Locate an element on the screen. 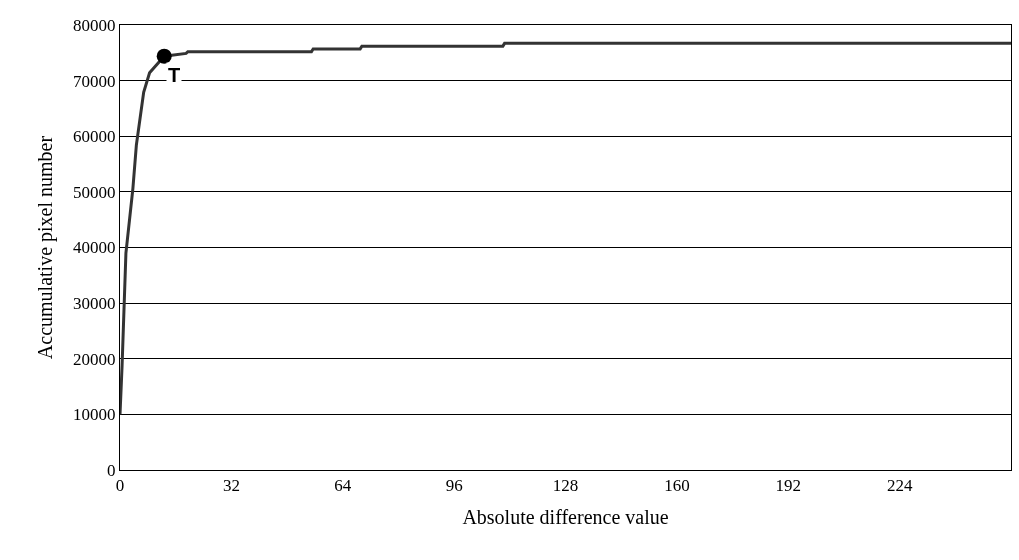 Image resolution: width=1019 pixels, height=560 pixels. y-tick-label: 40000 is located at coordinates (94, 248).